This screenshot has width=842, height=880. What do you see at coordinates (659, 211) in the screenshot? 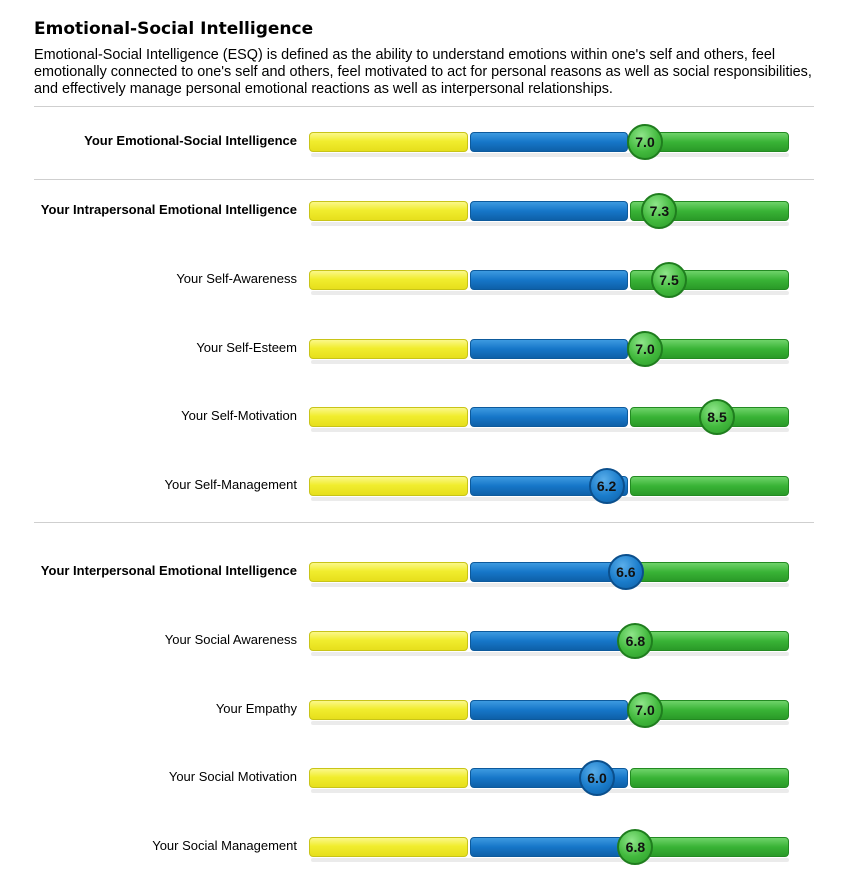
I see `score-marker: 7.3` at bounding box center [659, 211].